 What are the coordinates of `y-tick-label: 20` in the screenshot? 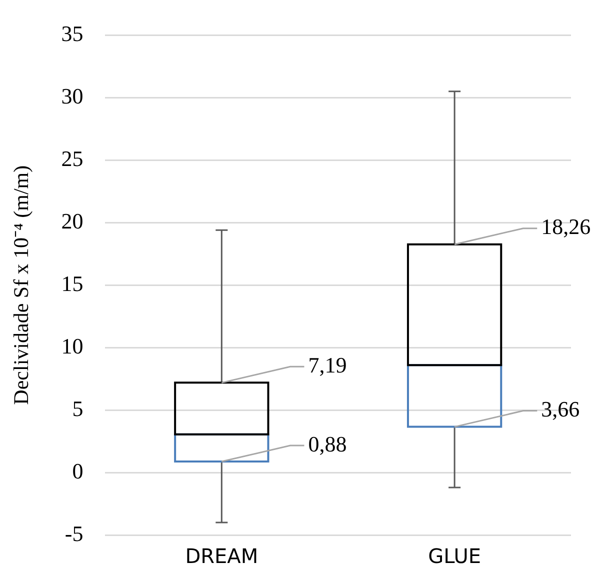 It's located at (72, 221).